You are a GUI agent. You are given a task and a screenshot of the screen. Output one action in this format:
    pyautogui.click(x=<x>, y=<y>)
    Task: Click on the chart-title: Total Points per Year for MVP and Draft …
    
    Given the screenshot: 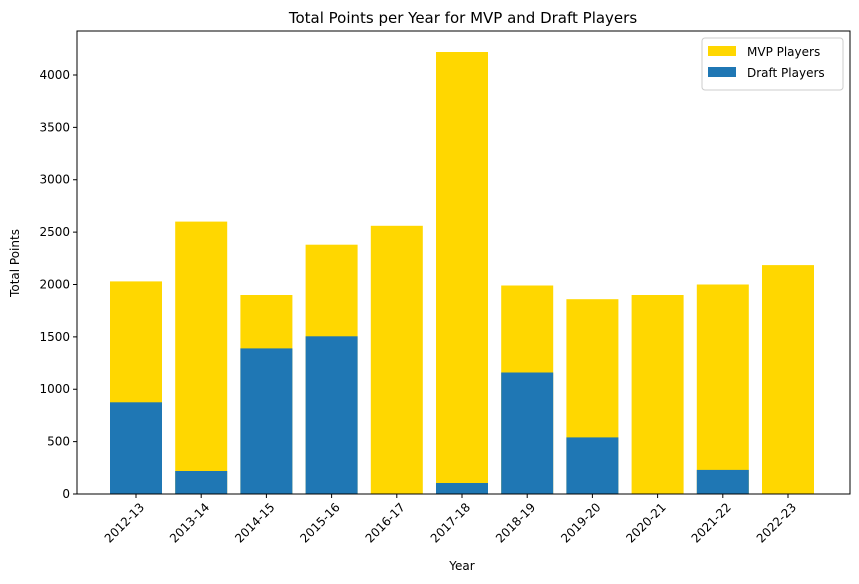 What is the action you would take?
    pyautogui.click(x=462, y=18)
    